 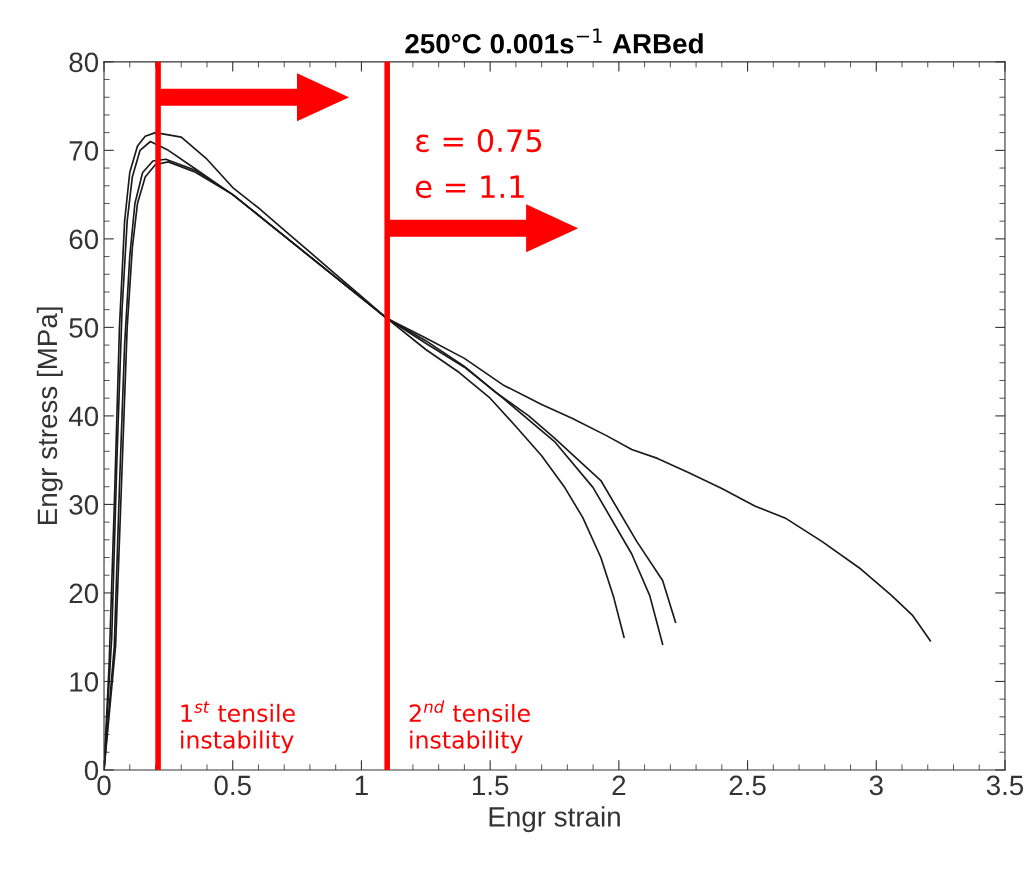 I want to click on y-tick-label: 60, so click(x=84, y=239).